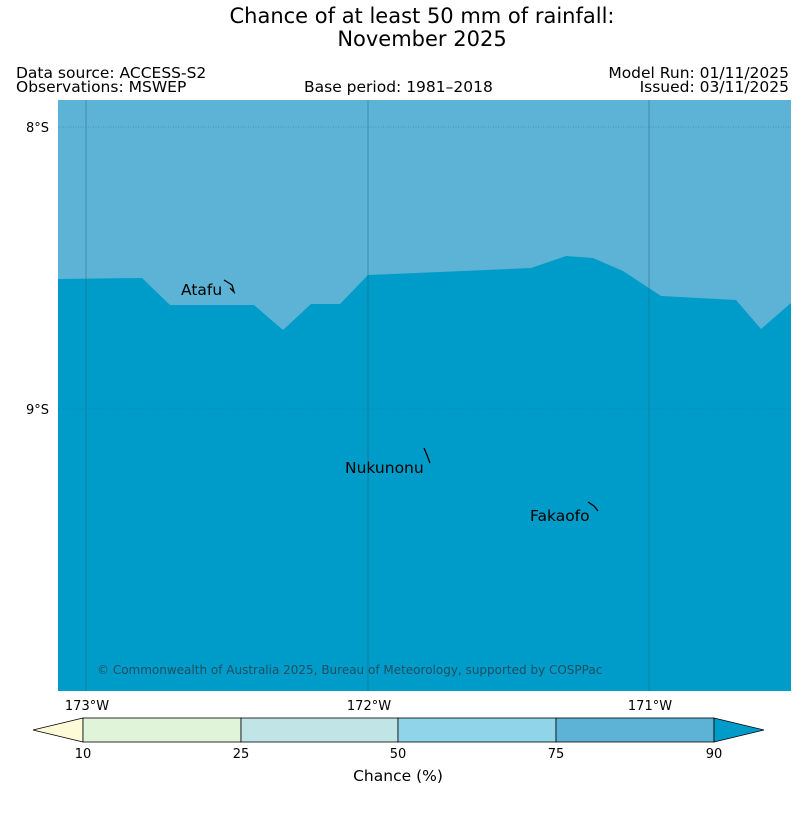 This screenshot has height=816, width=804. What do you see at coordinates (650, 706) in the screenshot?
I see `lon-label-171w: 171°W` at bounding box center [650, 706].